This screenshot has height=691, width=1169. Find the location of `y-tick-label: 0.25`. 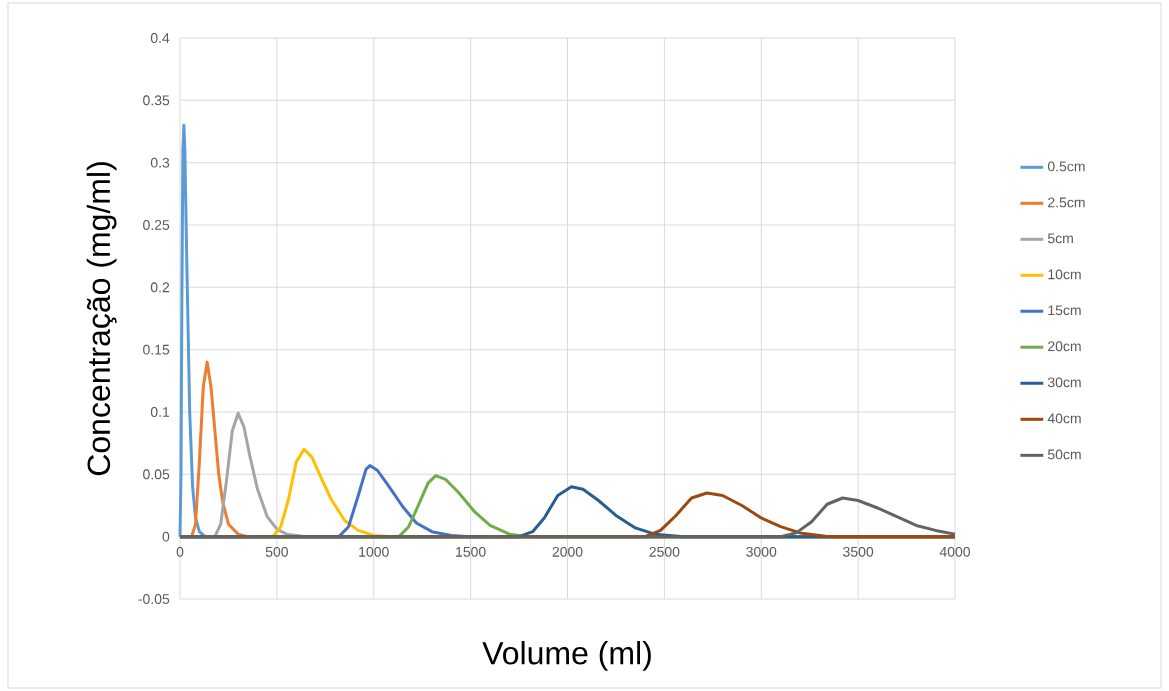

y-tick-label: 0.25 is located at coordinates (156, 225).